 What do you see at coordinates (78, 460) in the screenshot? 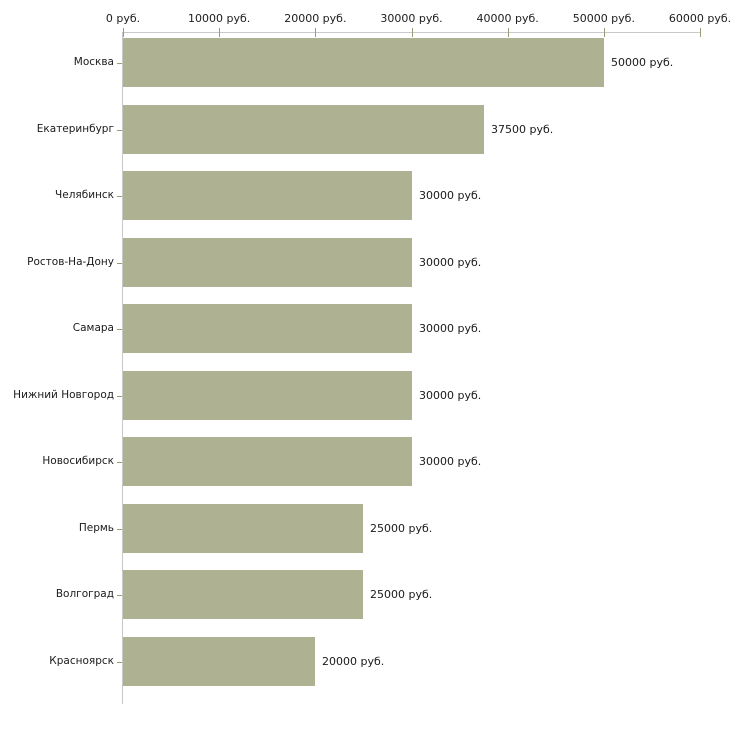
I see `category-label: Новосибирск` at bounding box center [78, 460].